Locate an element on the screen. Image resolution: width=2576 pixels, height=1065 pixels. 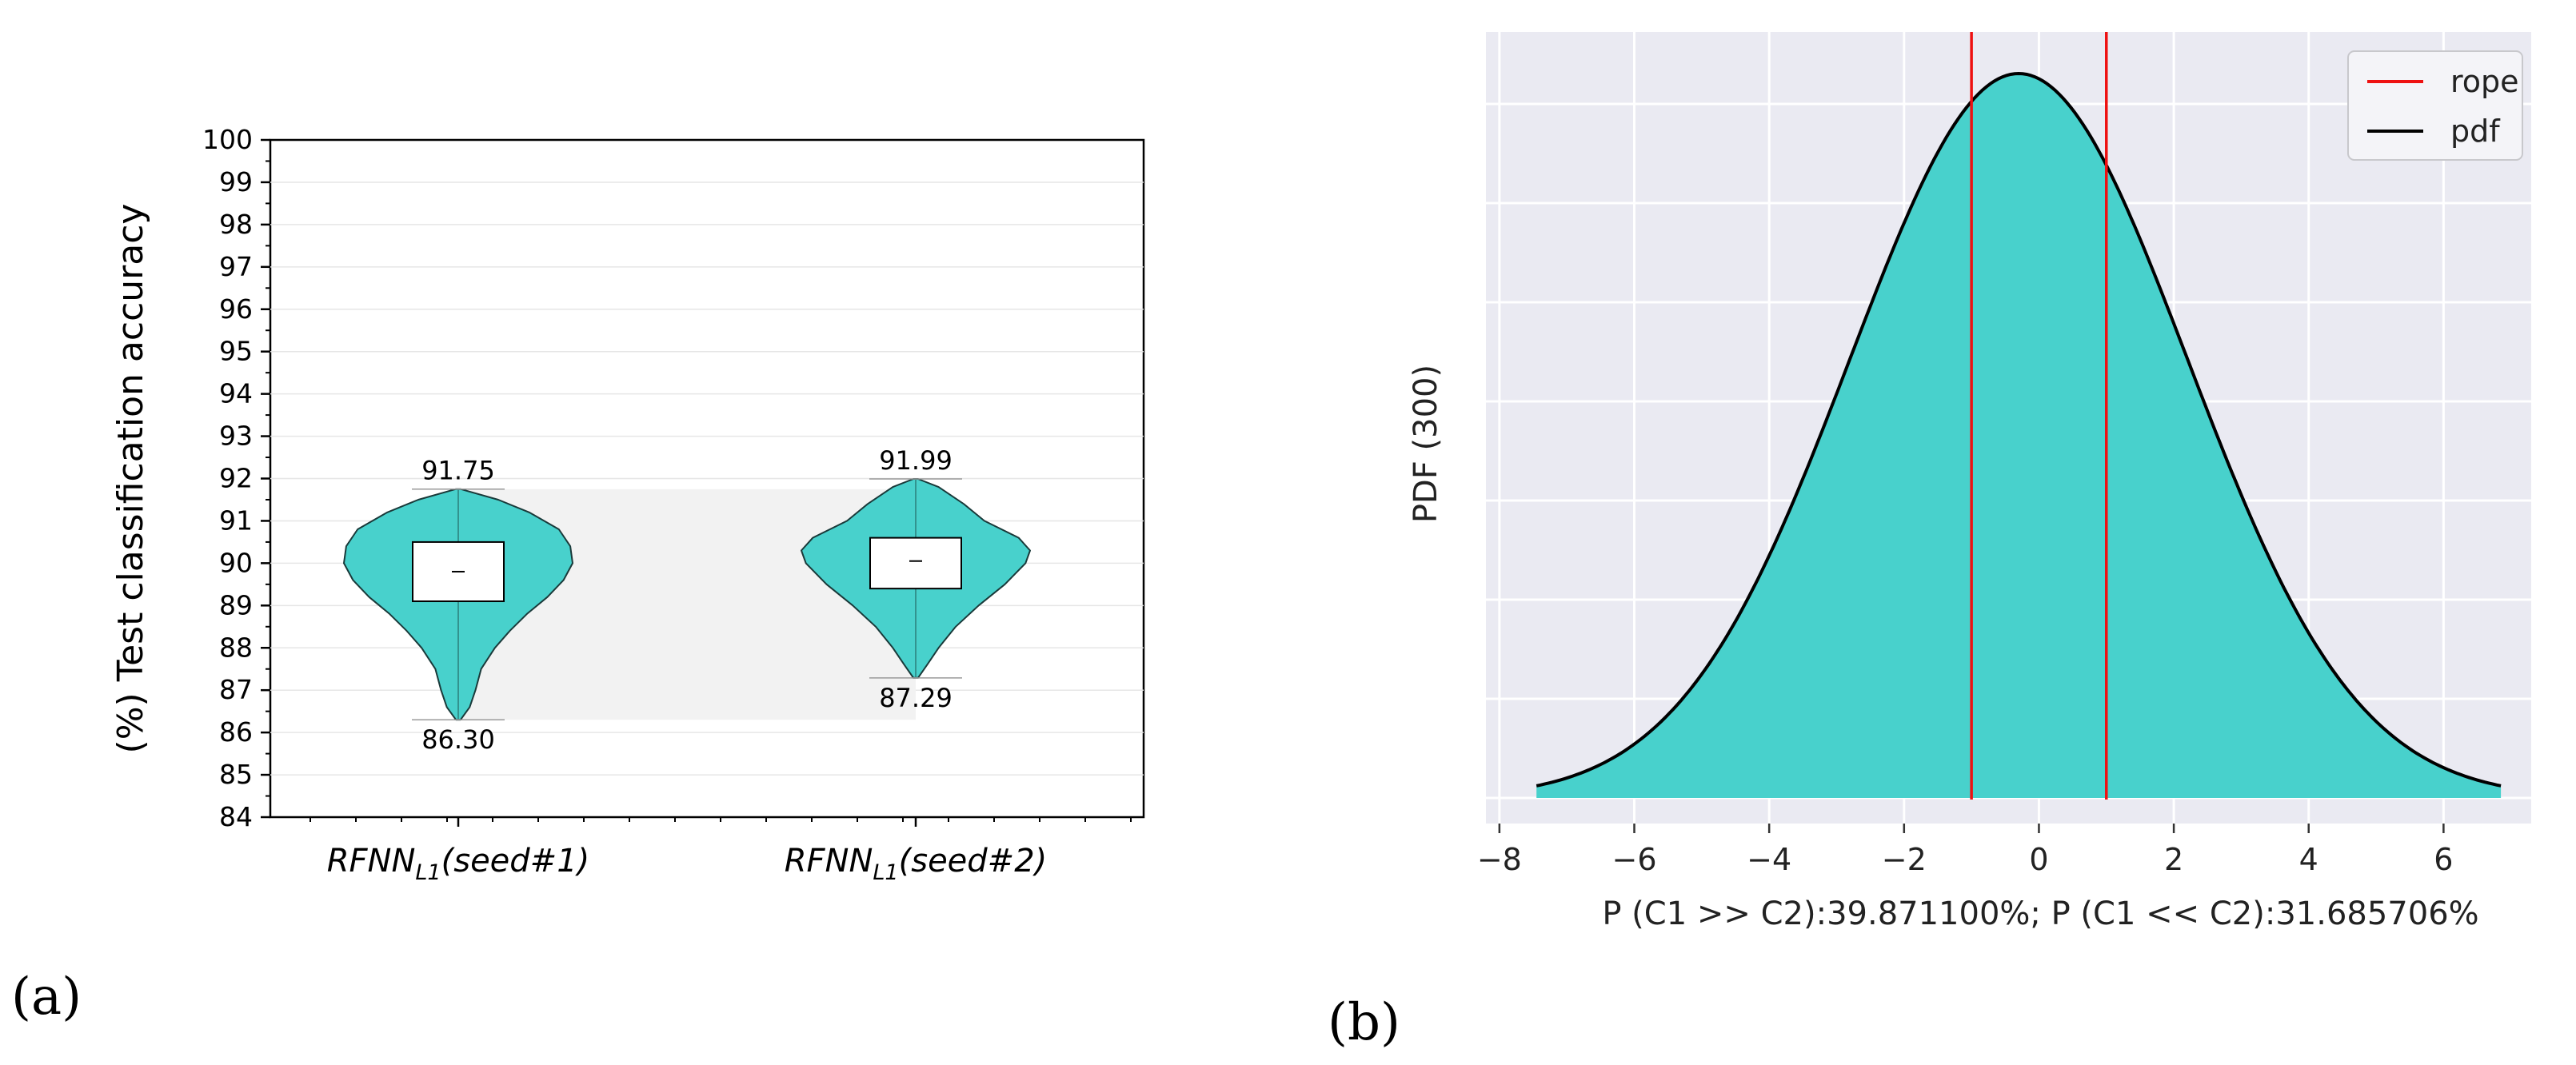
y-tick-label: 97 is located at coordinates (236, 266).